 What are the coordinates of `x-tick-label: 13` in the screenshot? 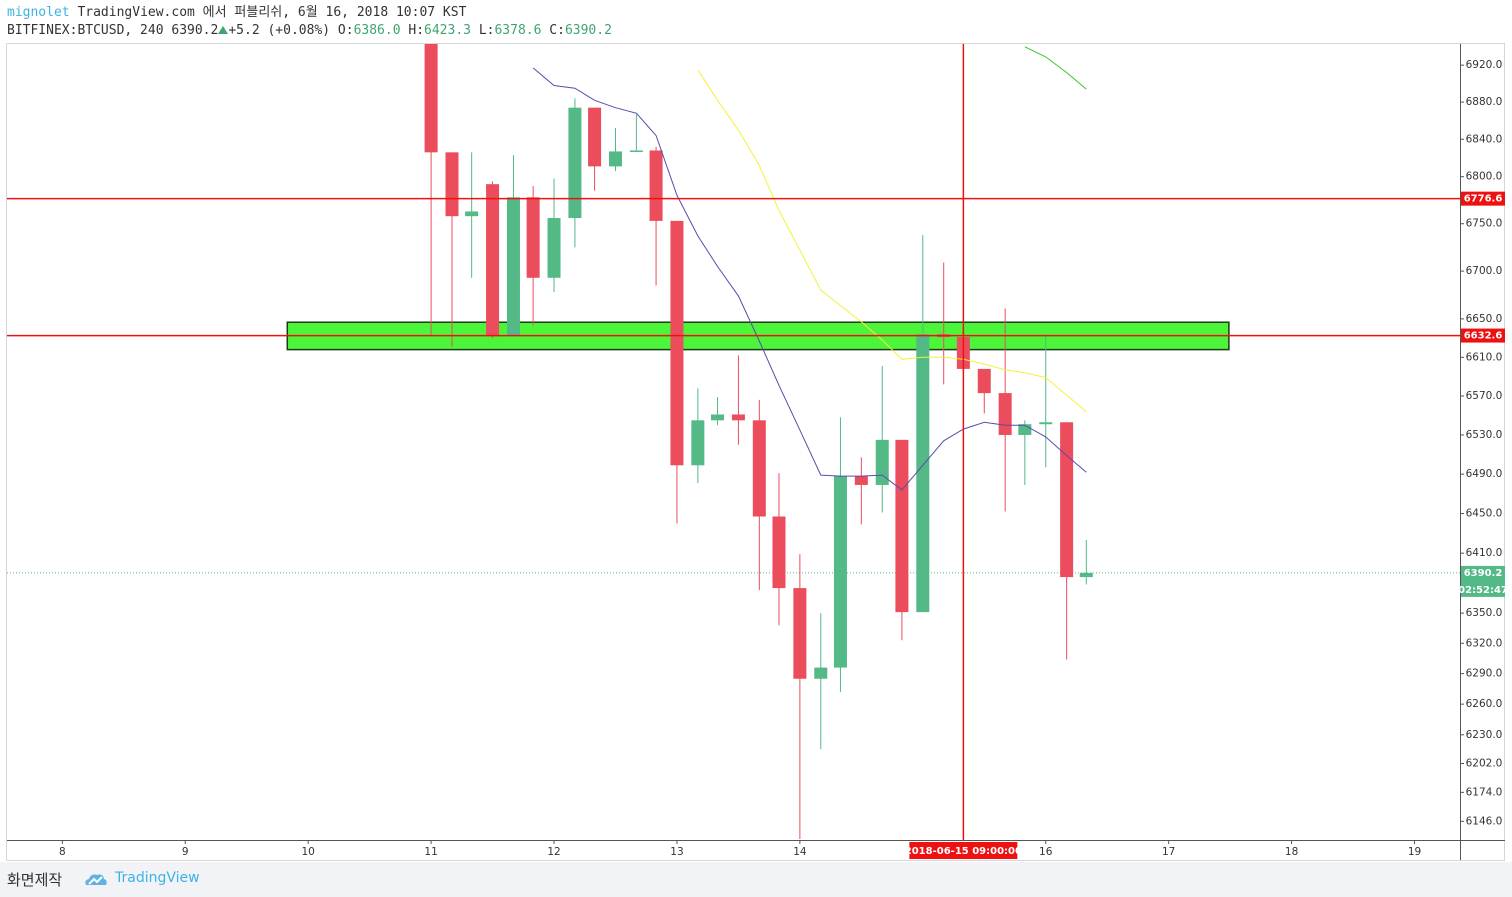 It's located at (676, 852).